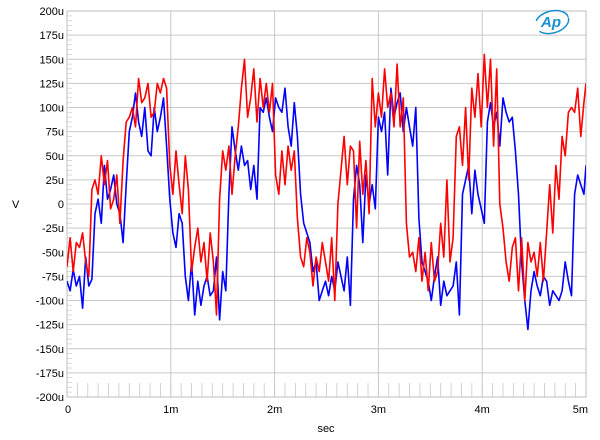  What do you see at coordinates (50, 398) in the screenshot?
I see `y-tick-label: -200u` at bounding box center [50, 398].